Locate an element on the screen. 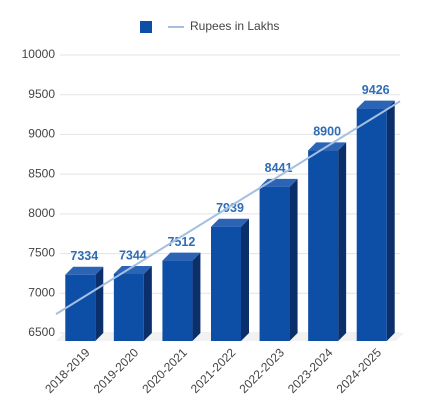 The image size is (423, 419). y-tick-label: 8000 is located at coordinates (41, 213).